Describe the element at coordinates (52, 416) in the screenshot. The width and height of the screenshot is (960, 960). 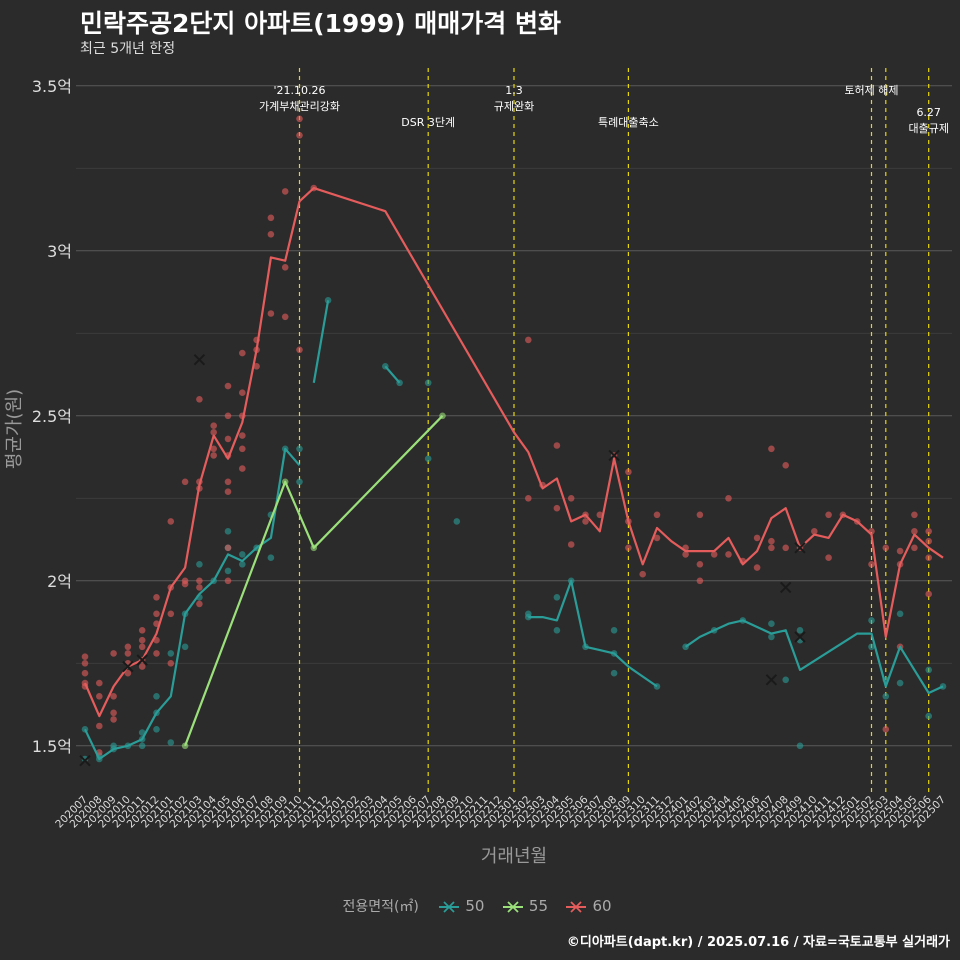
I see `y-tick-label: 2.5억` at that location.